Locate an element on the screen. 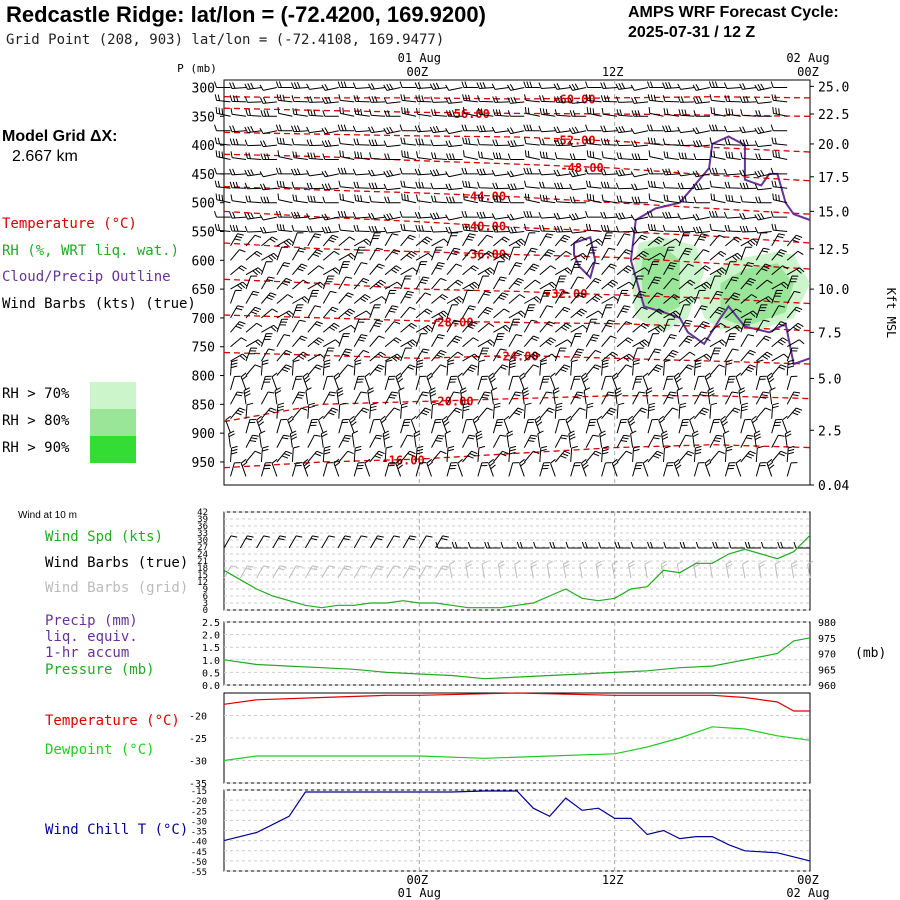  isotherm-line is located at coordinates (517, 142).